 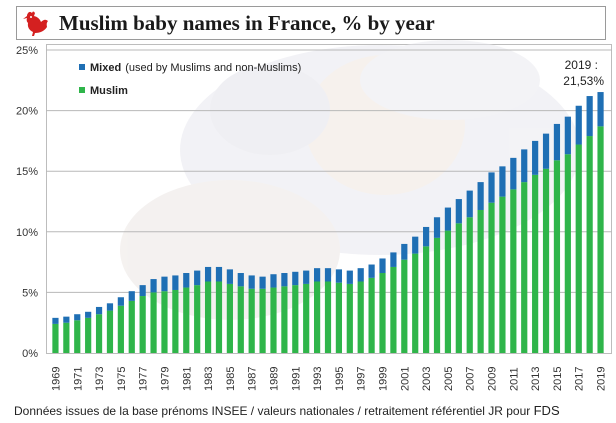 What do you see at coordinates (208, 274) in the screenshot?
I see `bar-mixed-1983` at bounding box center [208, 274].